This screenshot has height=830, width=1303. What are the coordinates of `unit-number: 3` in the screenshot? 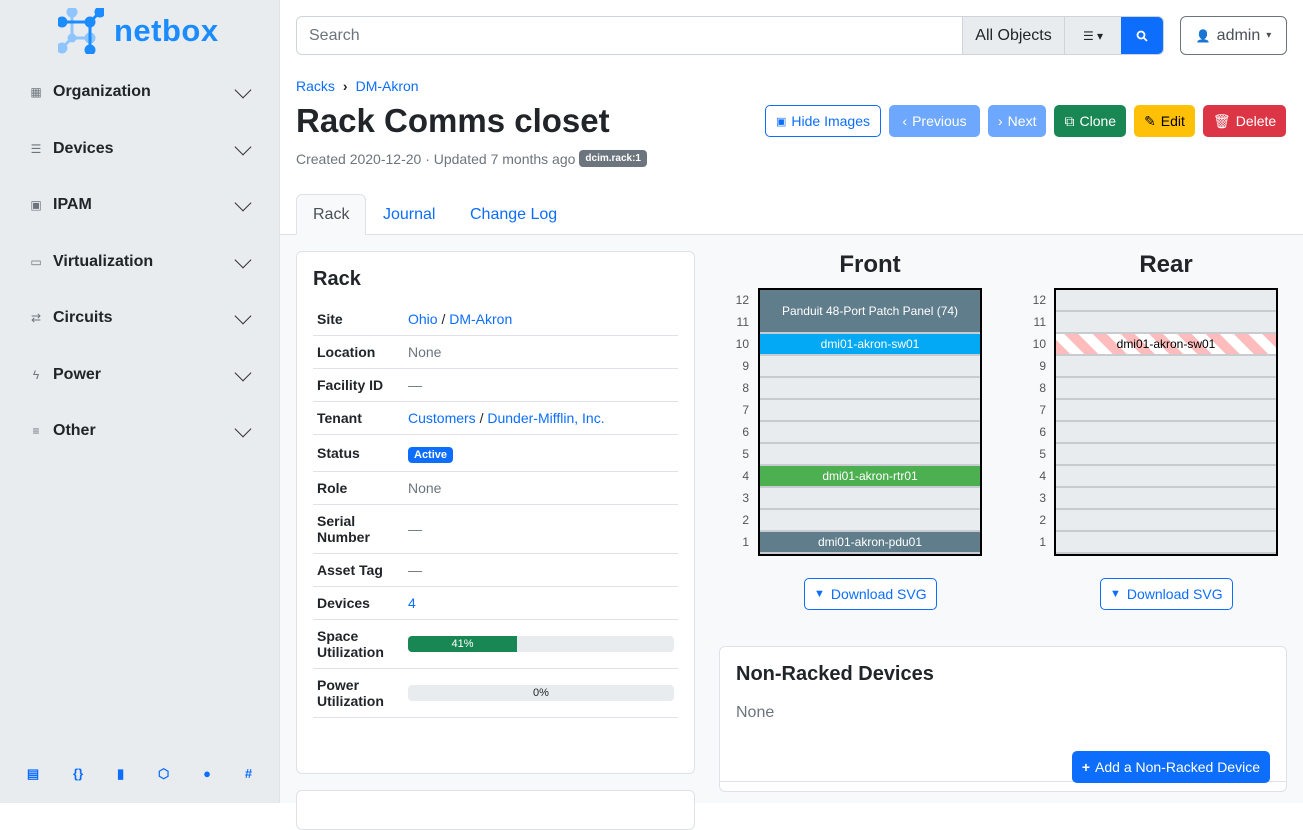 It's located at (745, 498).